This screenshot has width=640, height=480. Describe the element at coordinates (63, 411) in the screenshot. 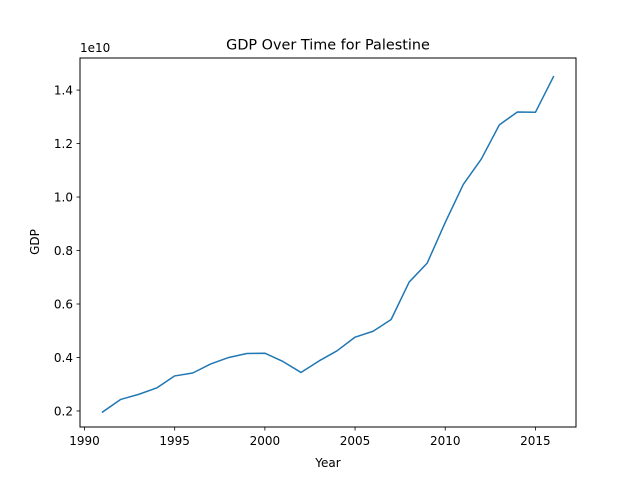

I see `y-tick-label: 0.2` at that location.